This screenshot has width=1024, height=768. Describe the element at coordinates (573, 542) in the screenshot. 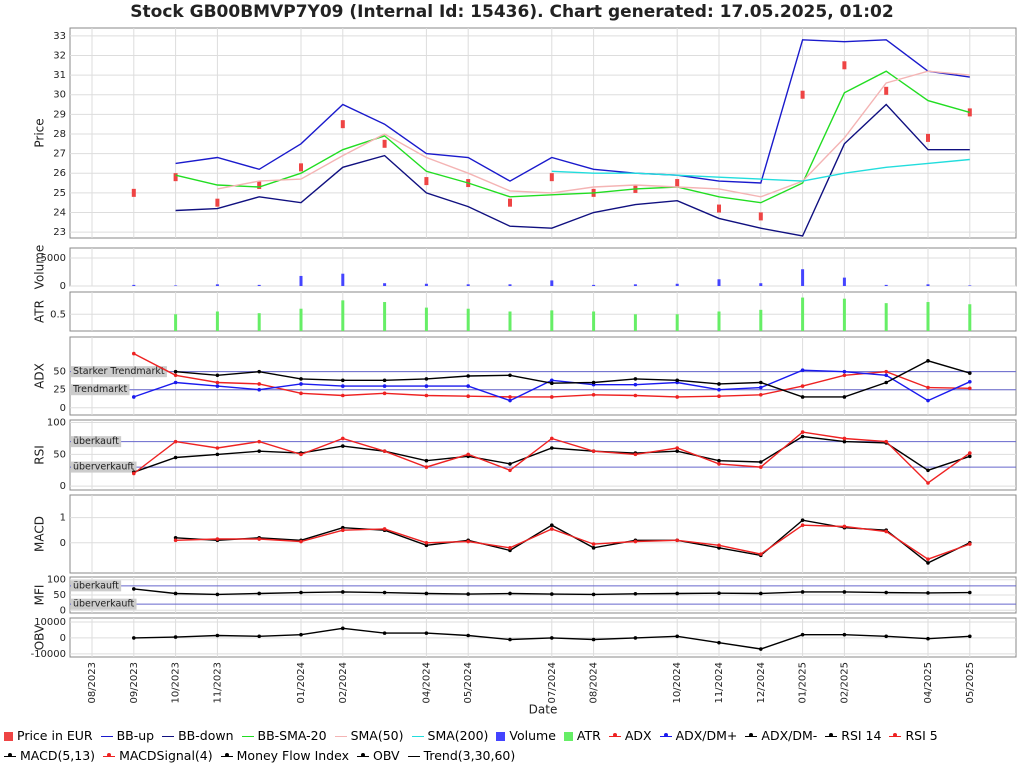

I see `series-line` at that location.